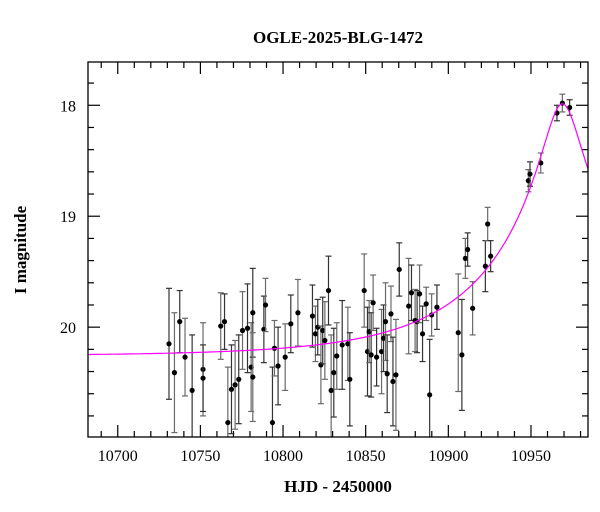 This screenshot has height=512, width=600. What do you see at coordinates (448, 456) in the screenshot?
I see `x-tick-label: 10900` at bounding box center [448, 456].